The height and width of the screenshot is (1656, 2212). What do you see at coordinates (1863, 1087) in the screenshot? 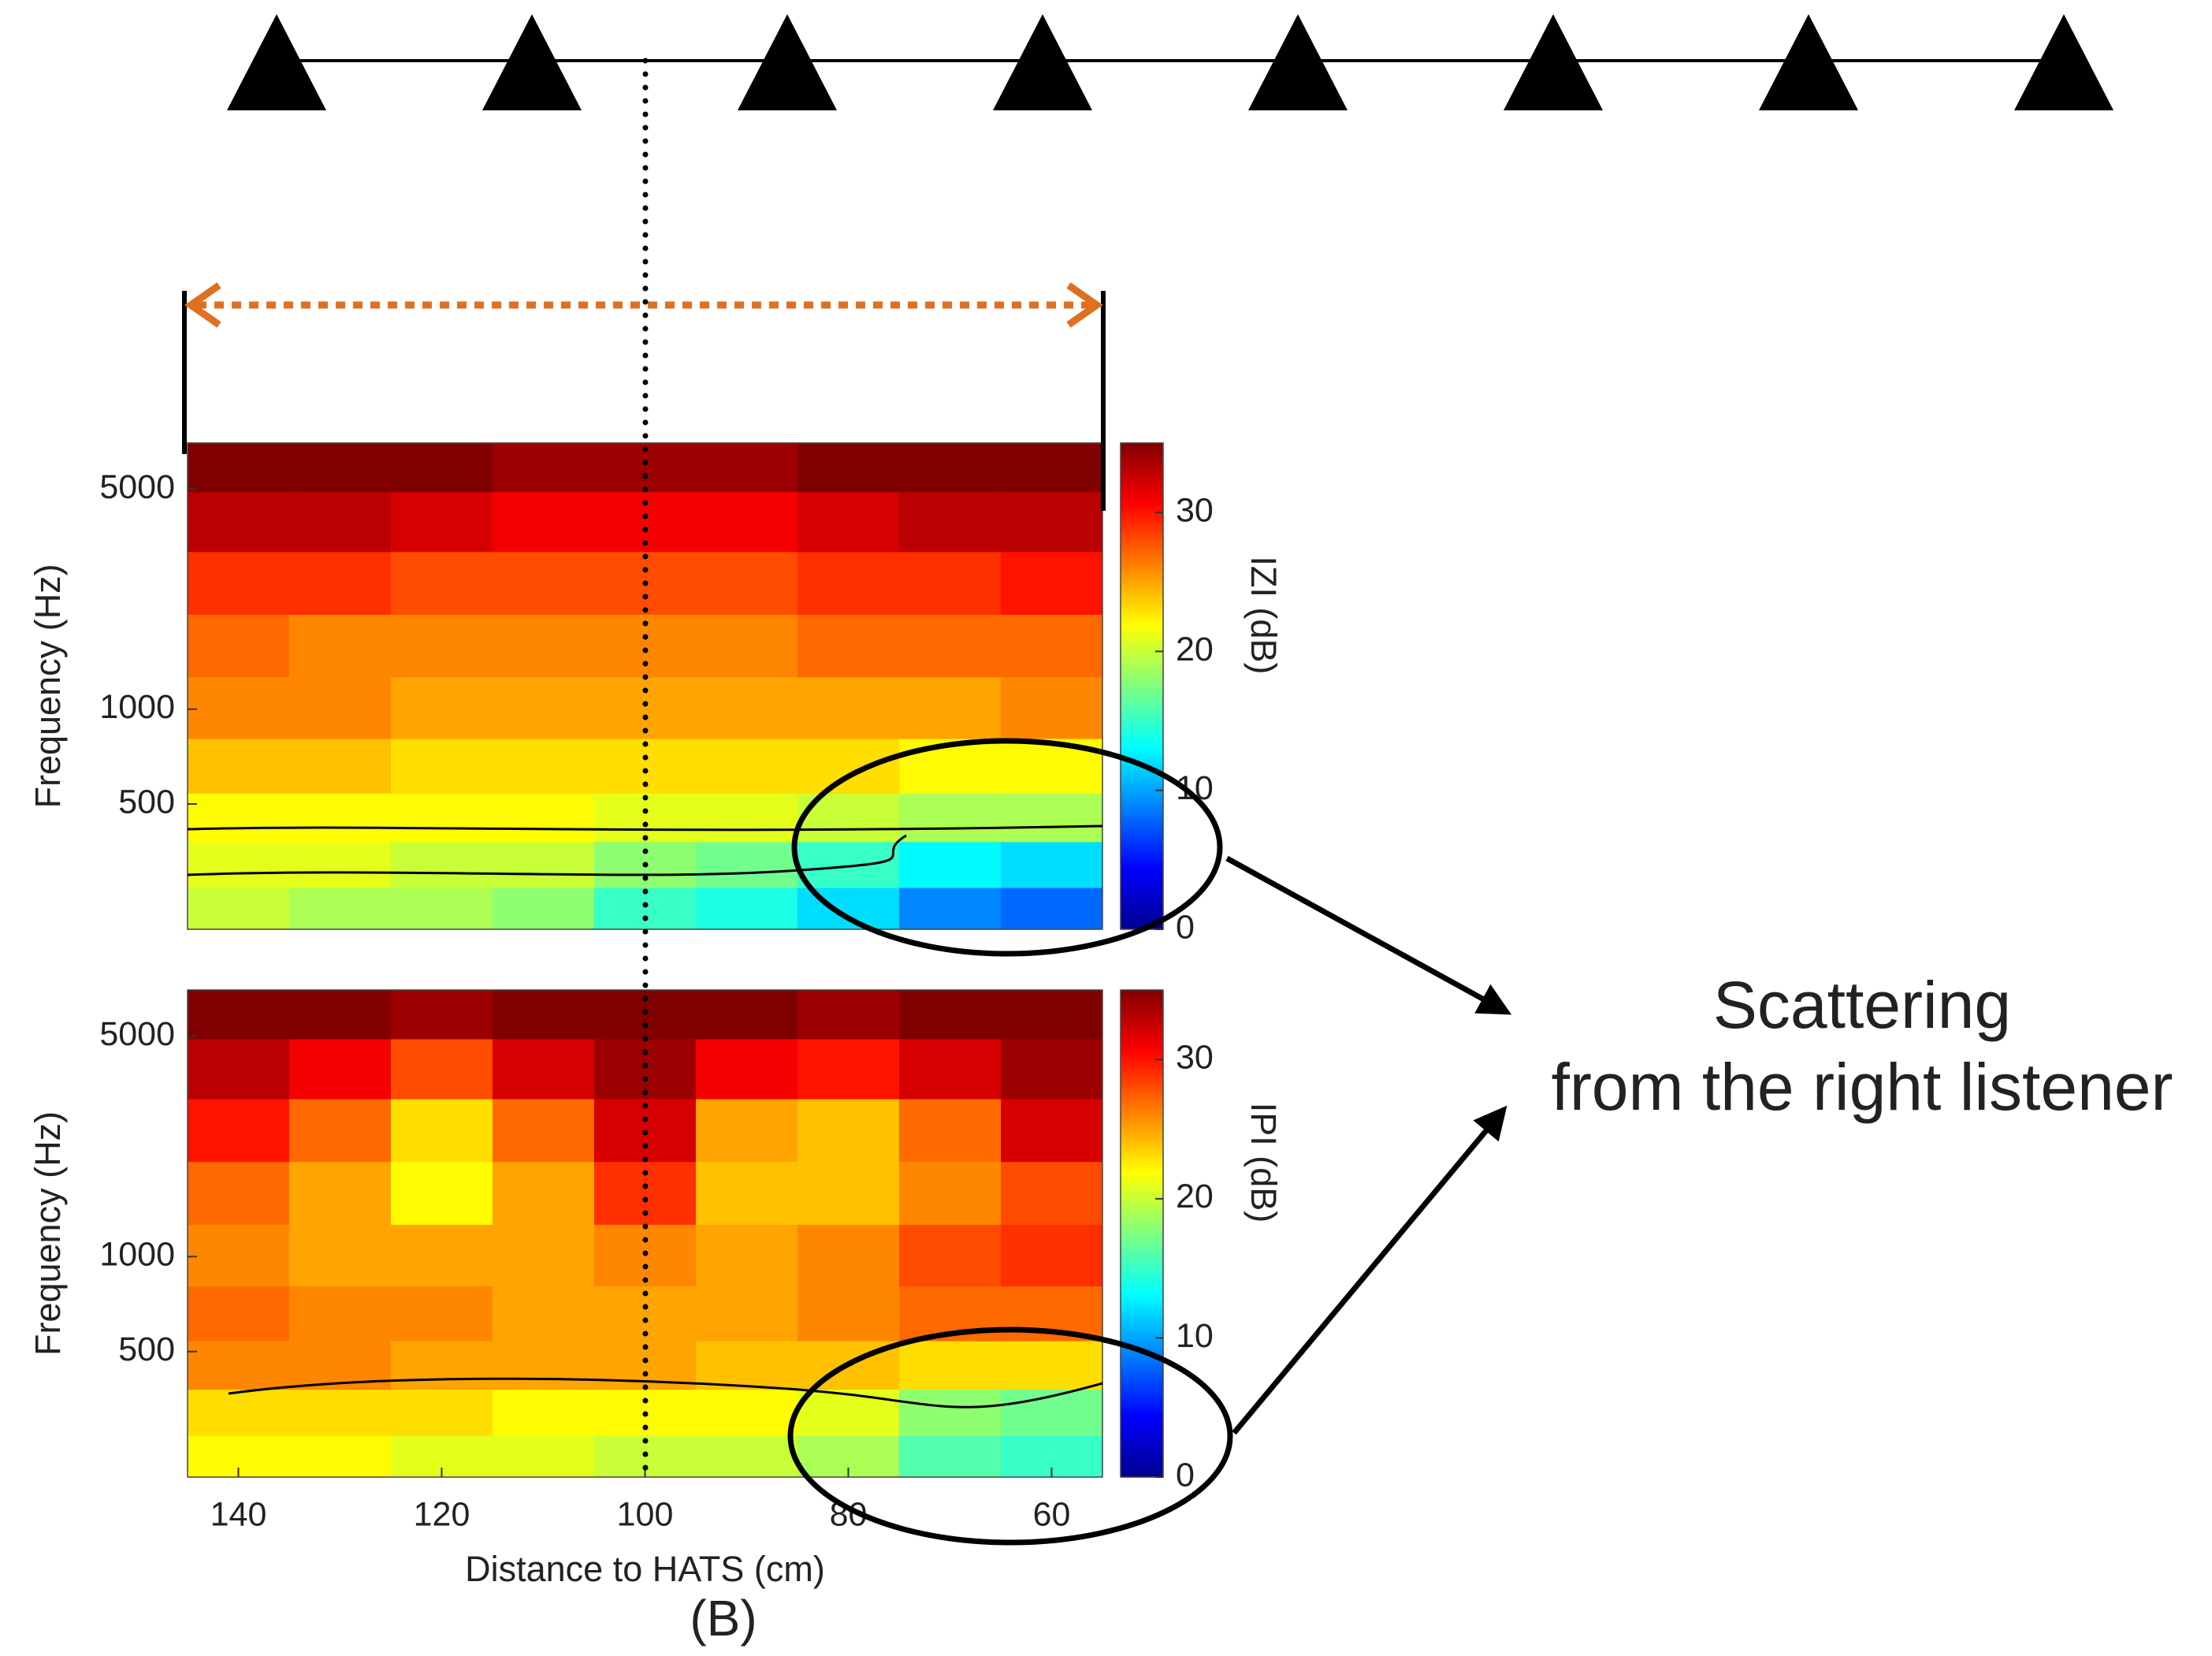
I see `annotation: from the right listener` at bounding box center [1863, 1087].